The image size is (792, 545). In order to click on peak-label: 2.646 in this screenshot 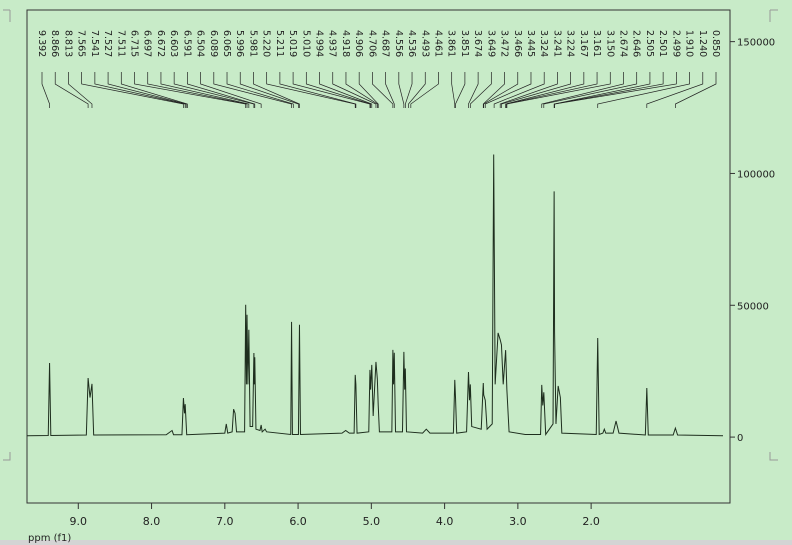, I will do `click(636, 43)`.